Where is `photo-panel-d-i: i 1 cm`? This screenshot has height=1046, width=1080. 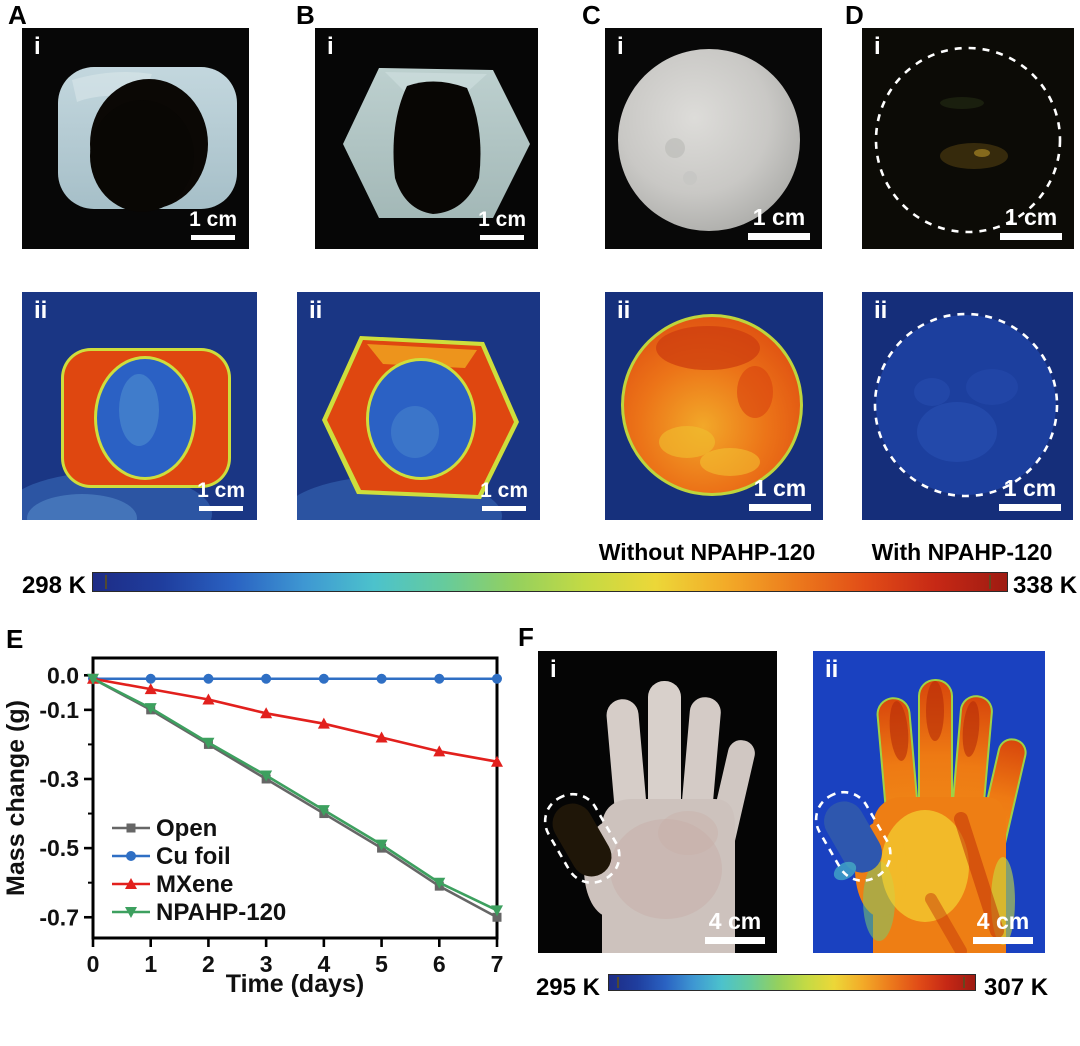
photo-panel-d-i: i 1 cm is located at coordinates (968, 138).